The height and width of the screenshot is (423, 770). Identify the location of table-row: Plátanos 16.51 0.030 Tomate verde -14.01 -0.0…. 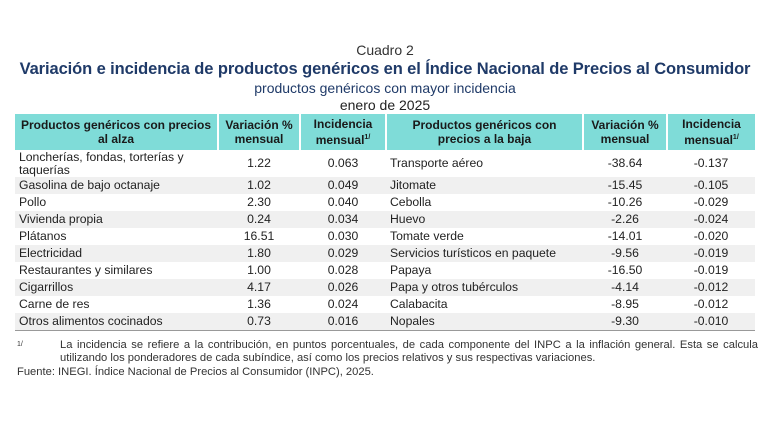
(385, 236).